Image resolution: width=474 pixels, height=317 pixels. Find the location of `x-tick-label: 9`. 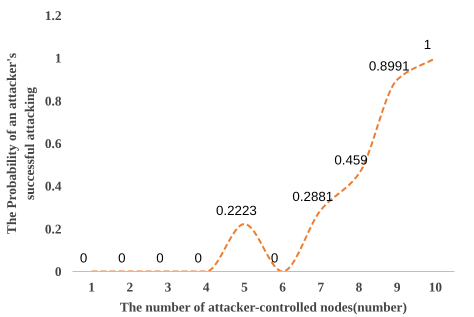

x-tick-label: 9 is located at coordinates (397, 287).